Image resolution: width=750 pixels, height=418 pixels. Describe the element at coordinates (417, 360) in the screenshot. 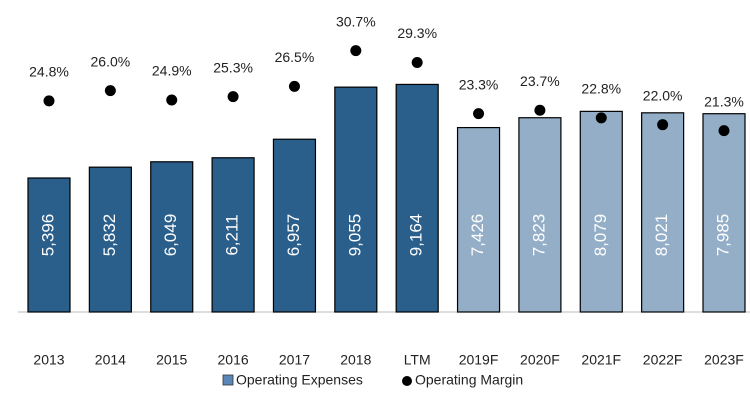

I see `x-tick-label: LTM` at that location.